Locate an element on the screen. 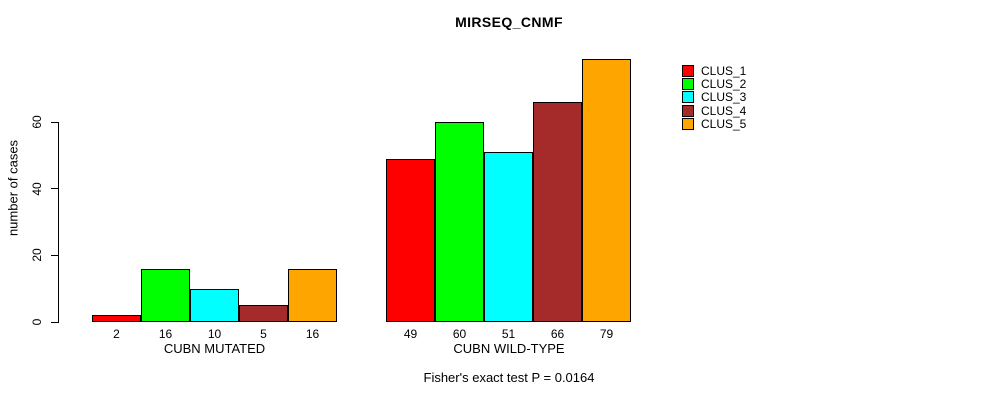 This screenshot has width=990, height=400. y-tick-label-60: 60 is located at coordinates (37, 122).